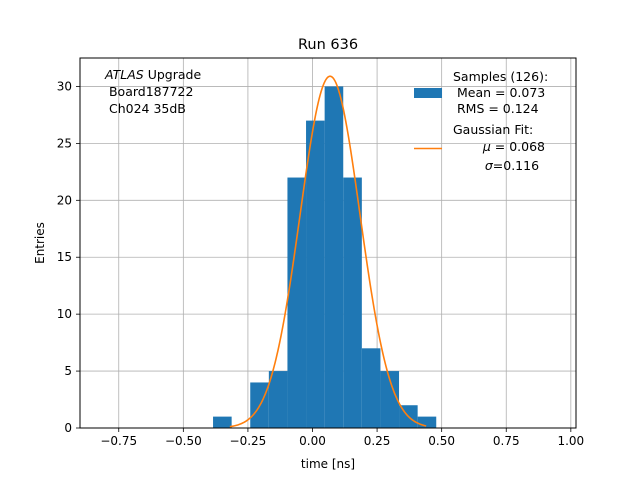  What do you see at coordinates (328, 464) in the screenshot?
I see `x-axis-label: time [ns]` at bounding box center [328, 464].